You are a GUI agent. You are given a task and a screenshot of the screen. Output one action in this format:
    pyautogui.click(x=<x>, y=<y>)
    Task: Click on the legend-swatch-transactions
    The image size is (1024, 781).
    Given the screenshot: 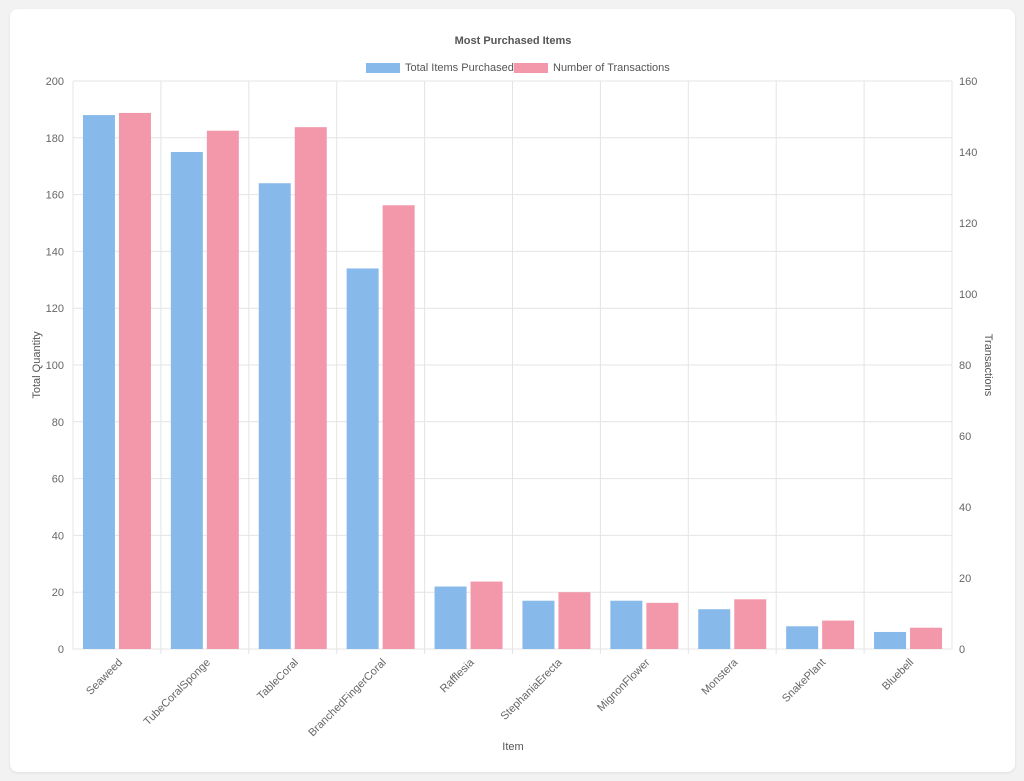 What is the action you would take?
    pyautogui.click(x=531, y=68)
    